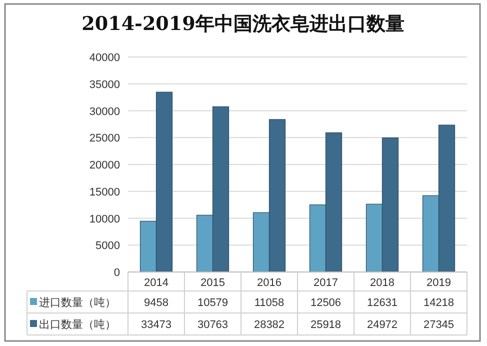  I want to click on y-tick-label: 5000, so click(108, 246).